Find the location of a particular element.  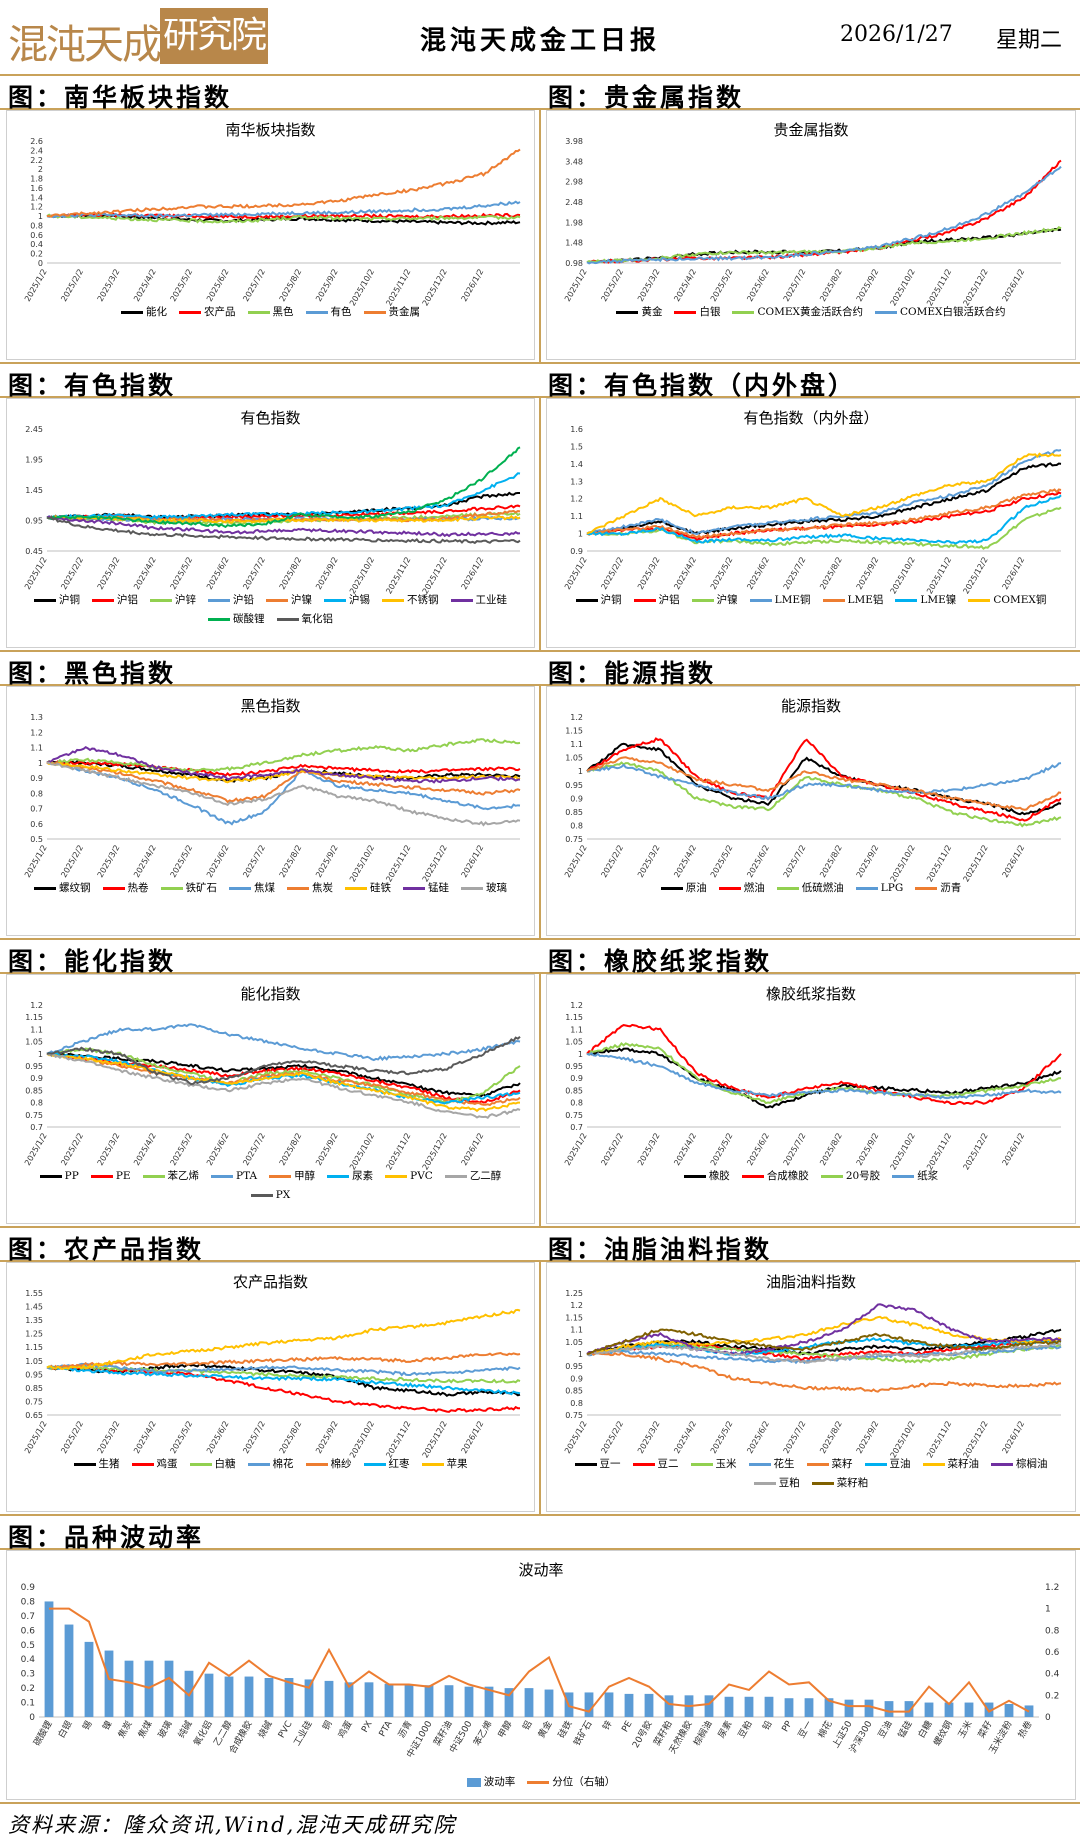

category-label: PP is located at coordinates (788, 1726).